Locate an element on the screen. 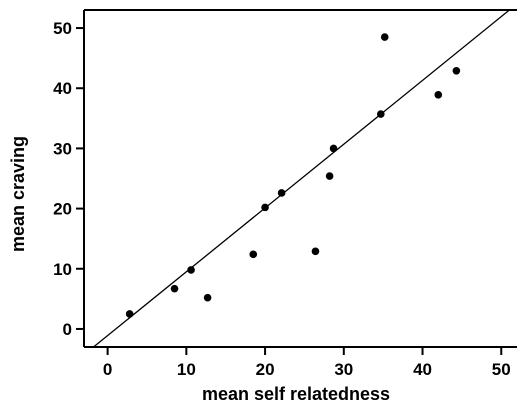 The height and width of the screenshot is (410, 517). y-tick-label: 30 is located at coordinates (62, 148).